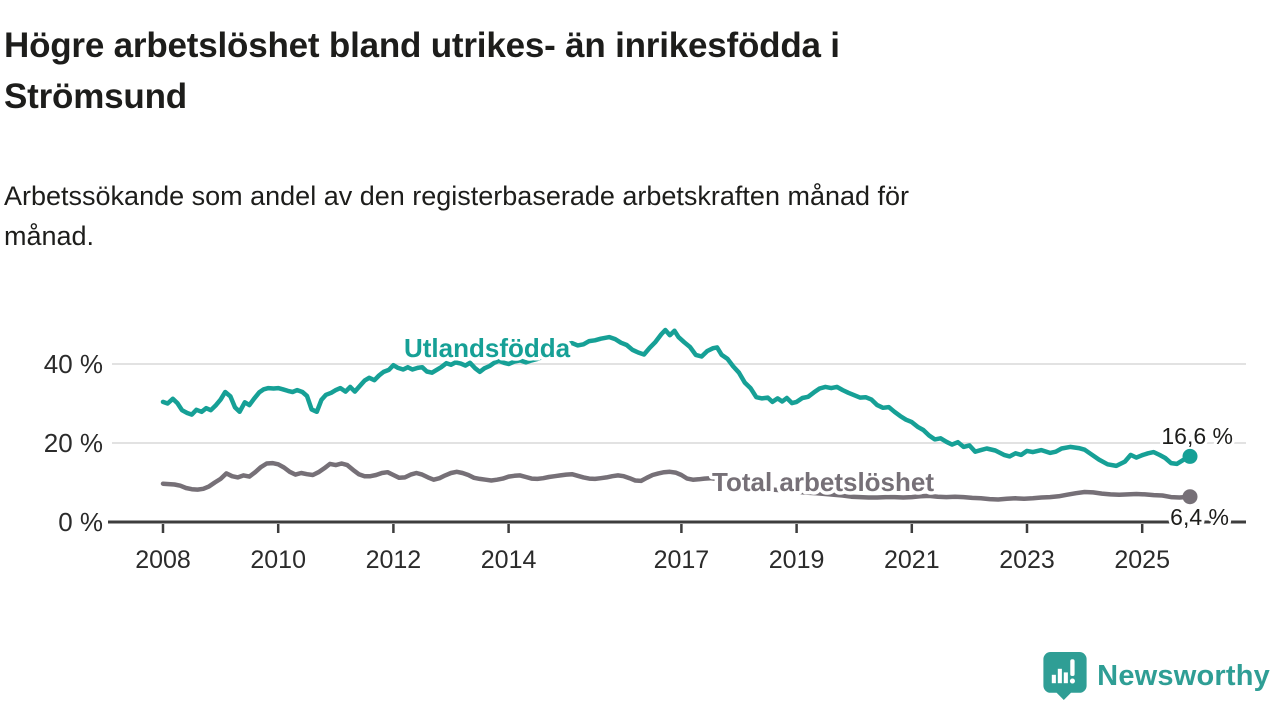  I want to click on x-tick-label: 2012, so click(394, 560).